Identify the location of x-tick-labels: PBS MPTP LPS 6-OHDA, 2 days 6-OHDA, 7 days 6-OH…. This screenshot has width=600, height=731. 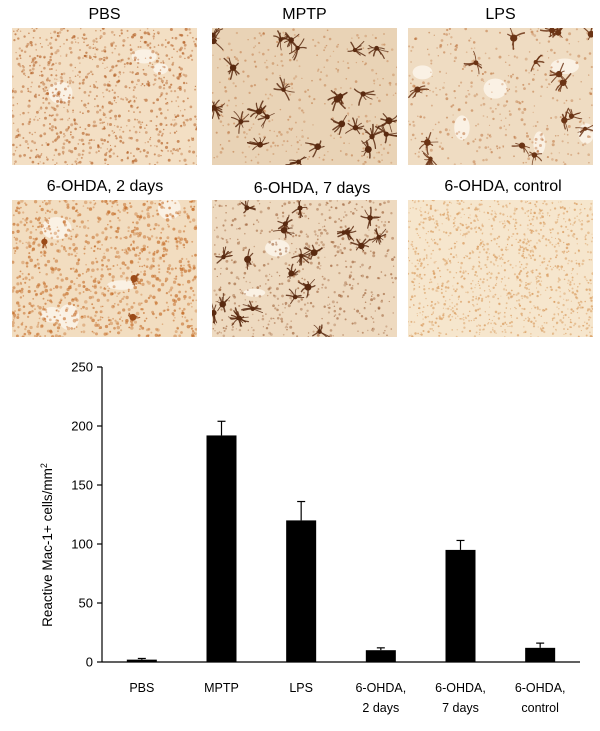
(347, 698).